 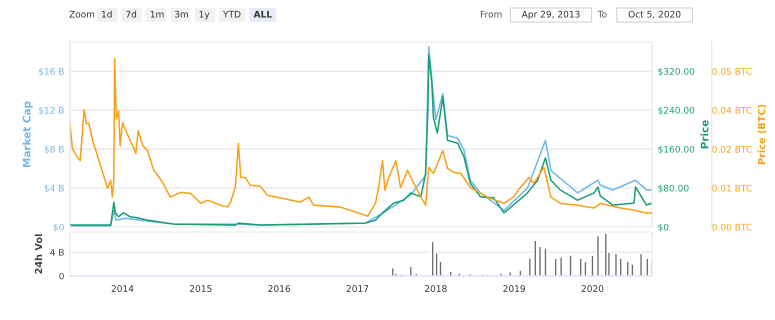 I want to click on text: To, so click(x=602, y=14).